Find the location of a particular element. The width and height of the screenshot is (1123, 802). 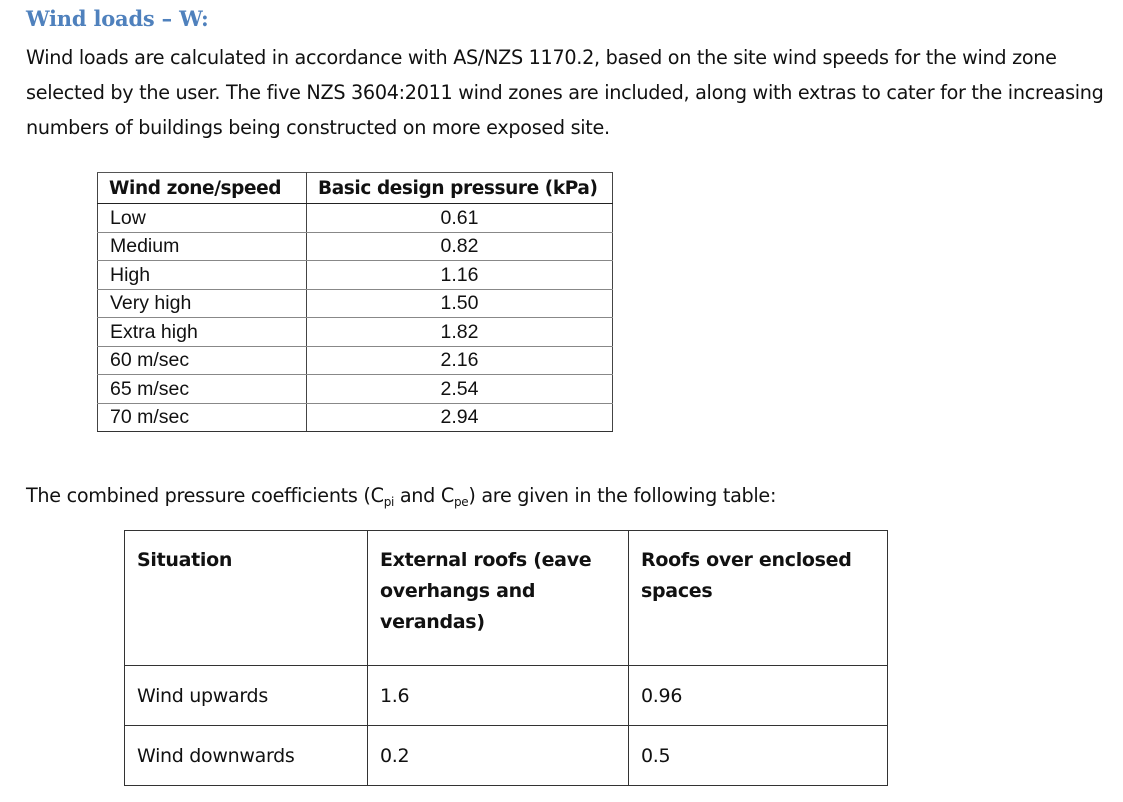

pressure-cell: 2.54 is located at coordinates (459, 389).